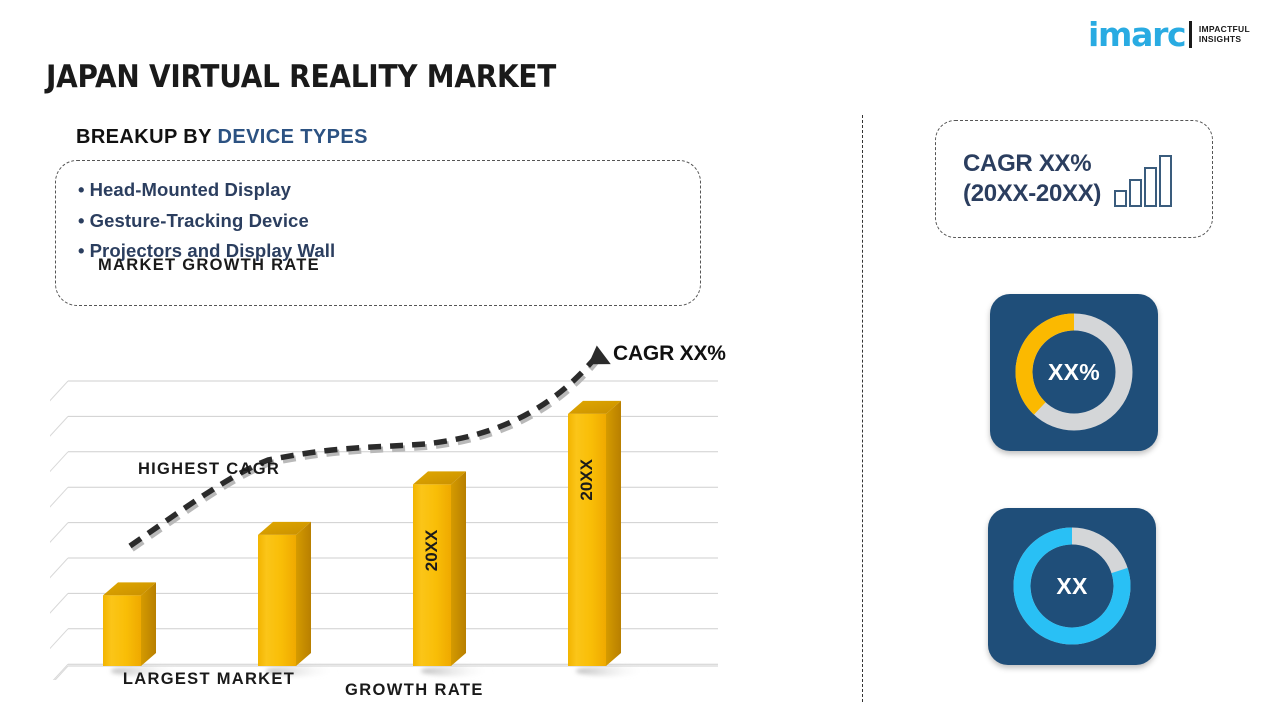 The width and height of the screenshot is (1280, 720). I want to click on trend-line, so click(369, 448).